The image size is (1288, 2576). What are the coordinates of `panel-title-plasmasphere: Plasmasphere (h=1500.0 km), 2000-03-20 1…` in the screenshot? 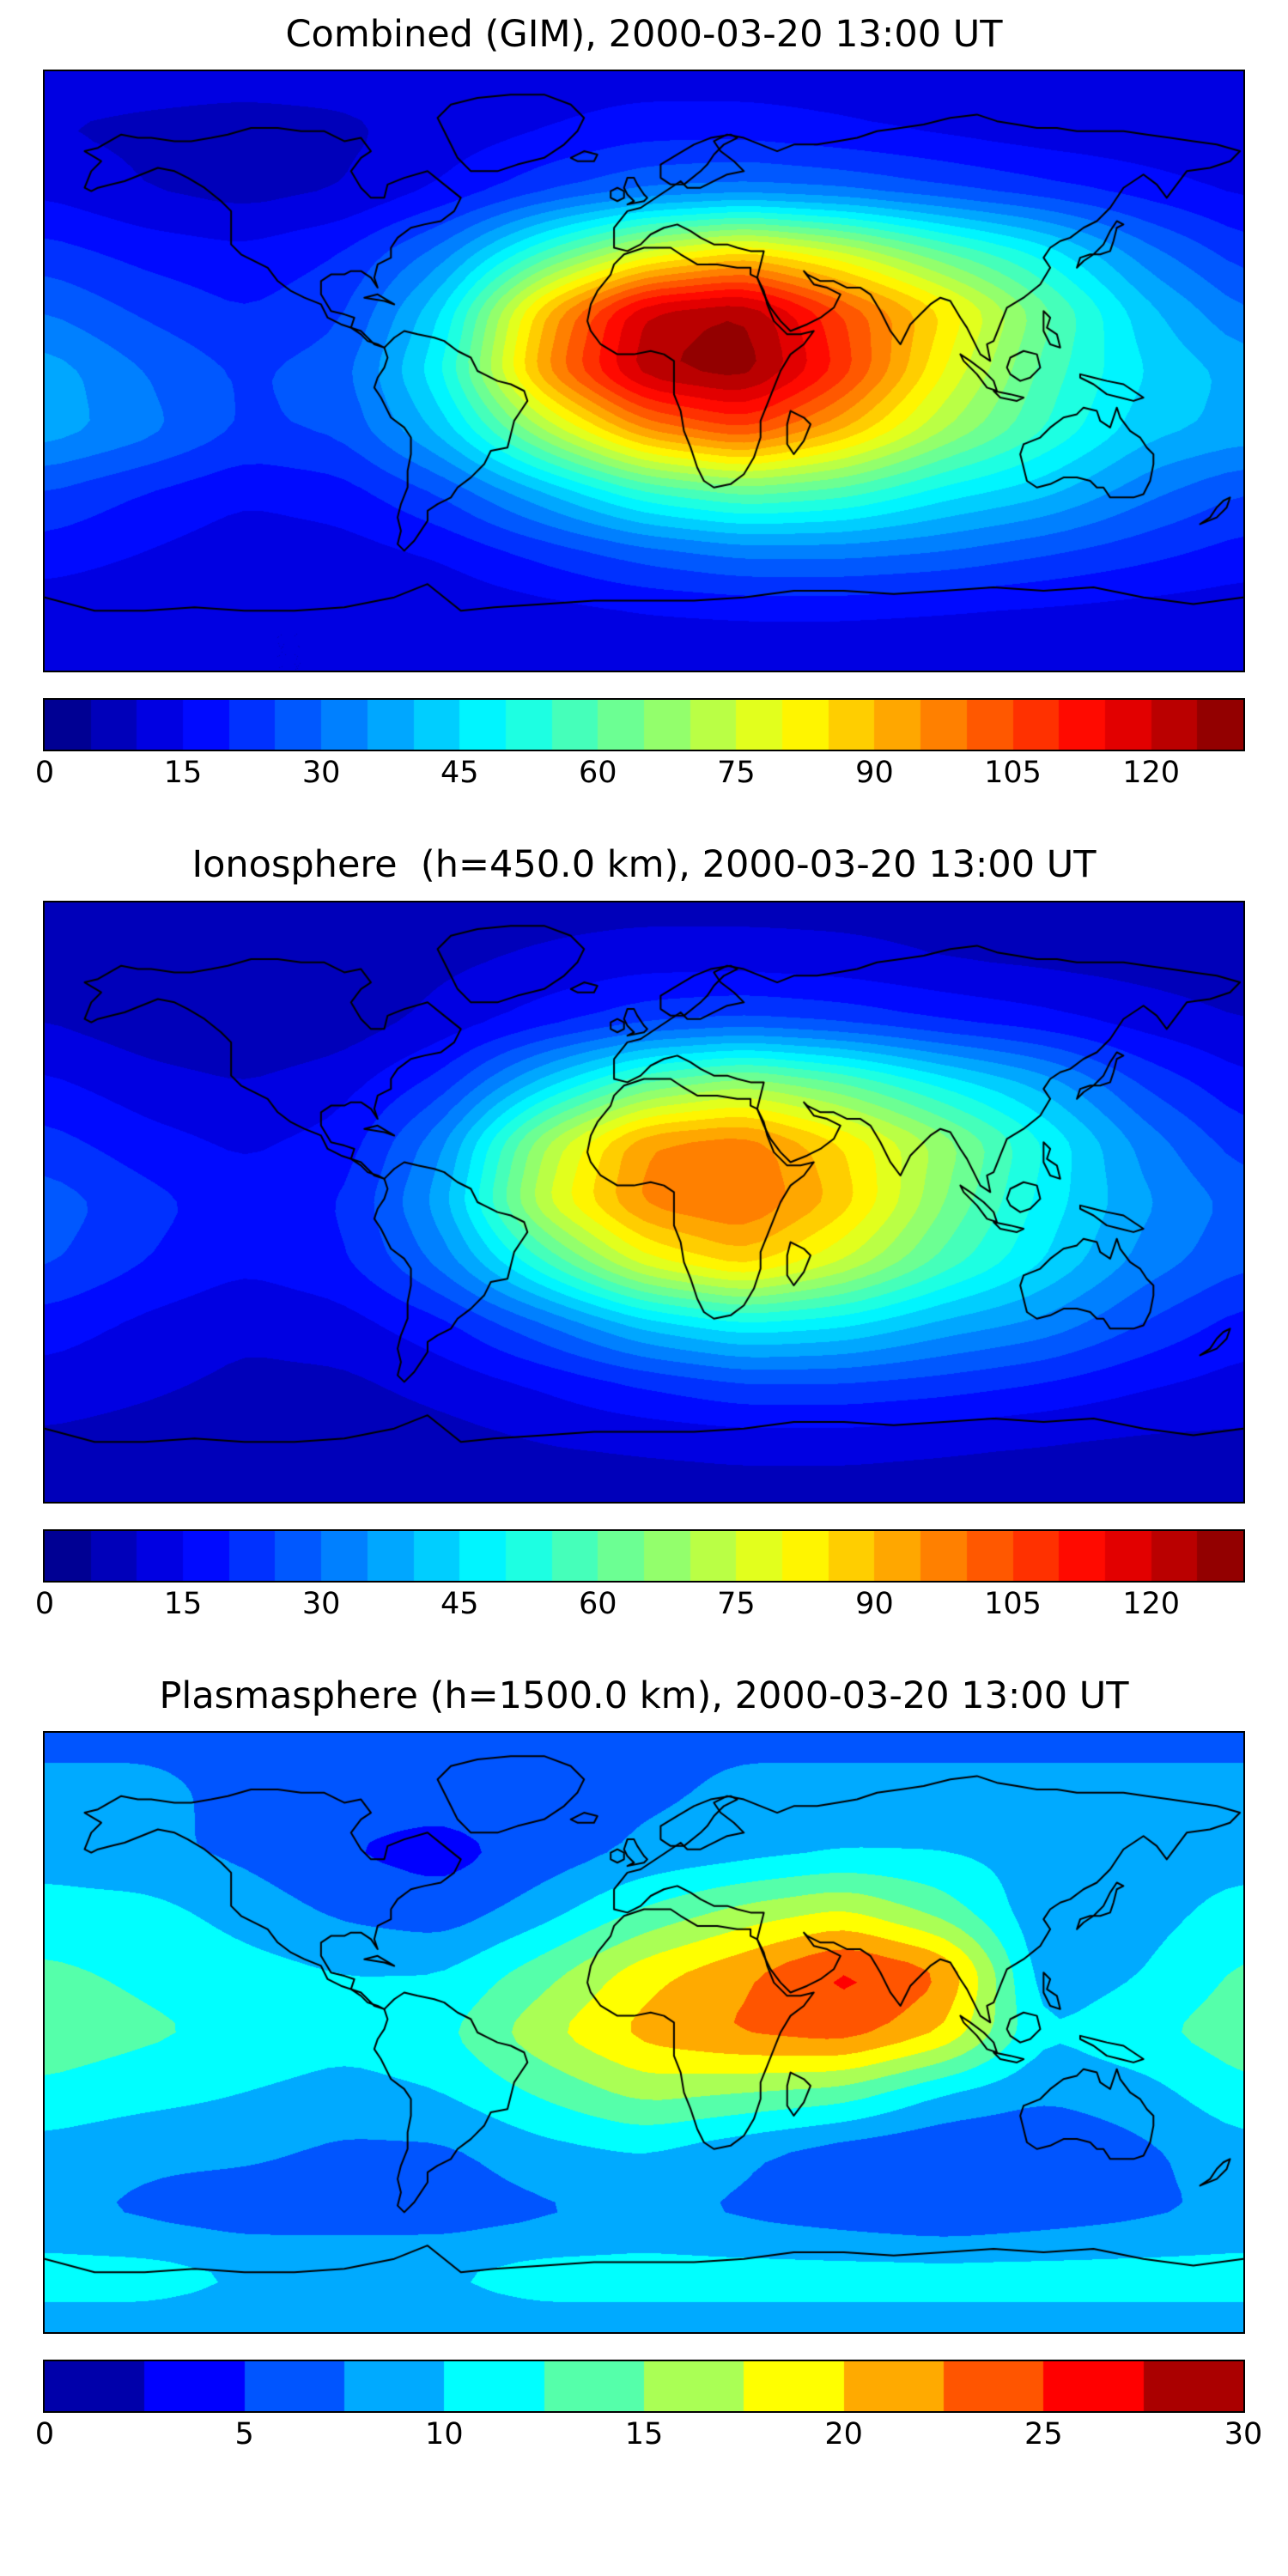 It's located at (644, 1696).